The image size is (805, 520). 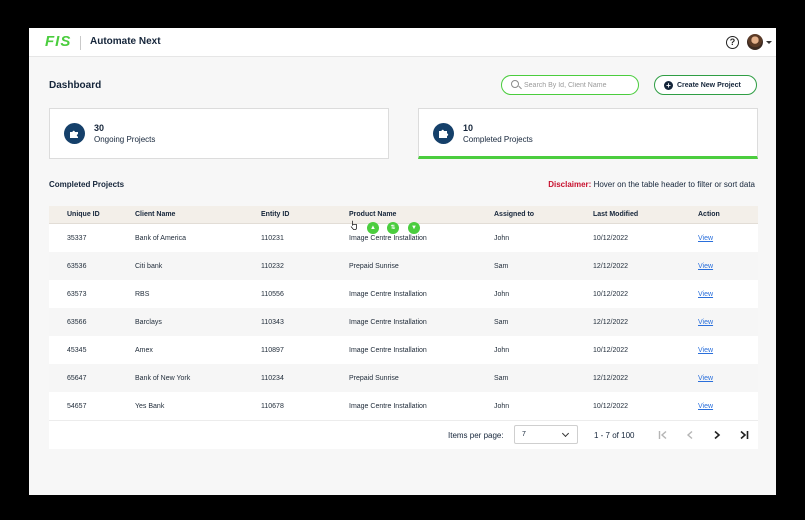 I want to click on ongoing-label: Ongoing Projects, so click(x=125, y=139).